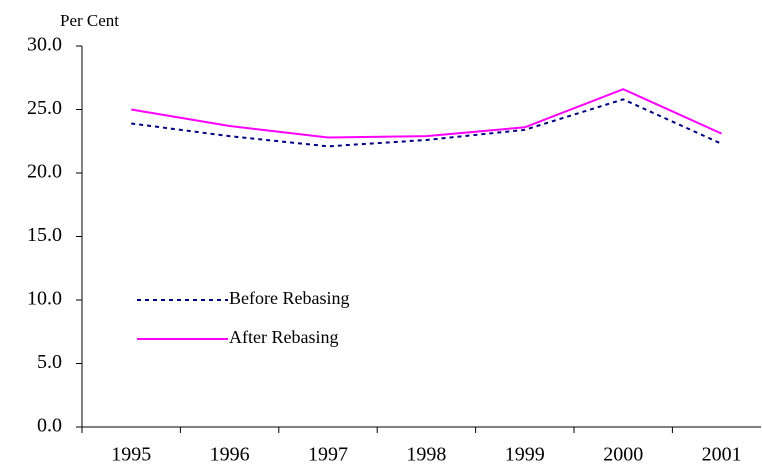 The height and width of the screenshot is (473, 762). What do you see at coordinates (525, 455) in the screenshot?
I see `x-tick-label: 1999` at bounding box center [525, 455].